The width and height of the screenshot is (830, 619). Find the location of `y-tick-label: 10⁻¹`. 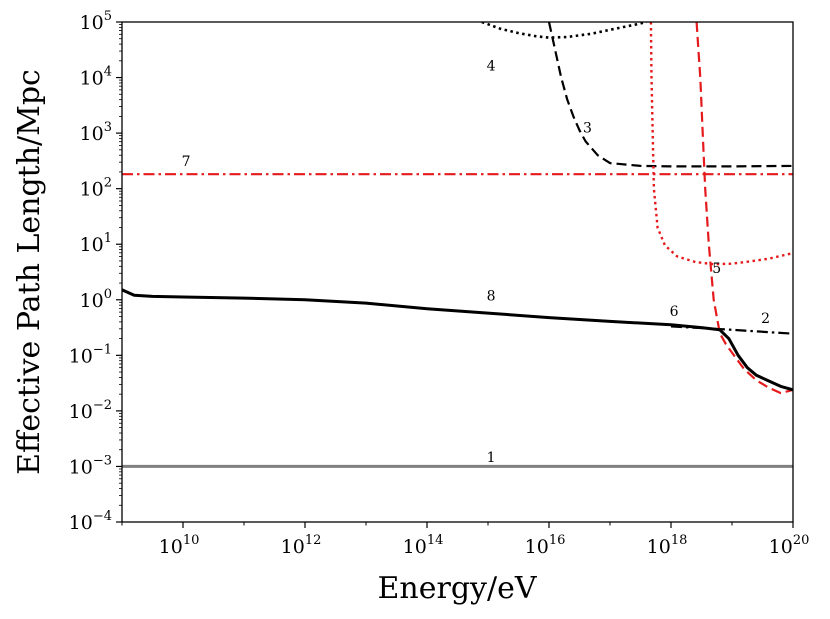

y-tick-label: 10⁻¹ is located at coordinates (90, 354).